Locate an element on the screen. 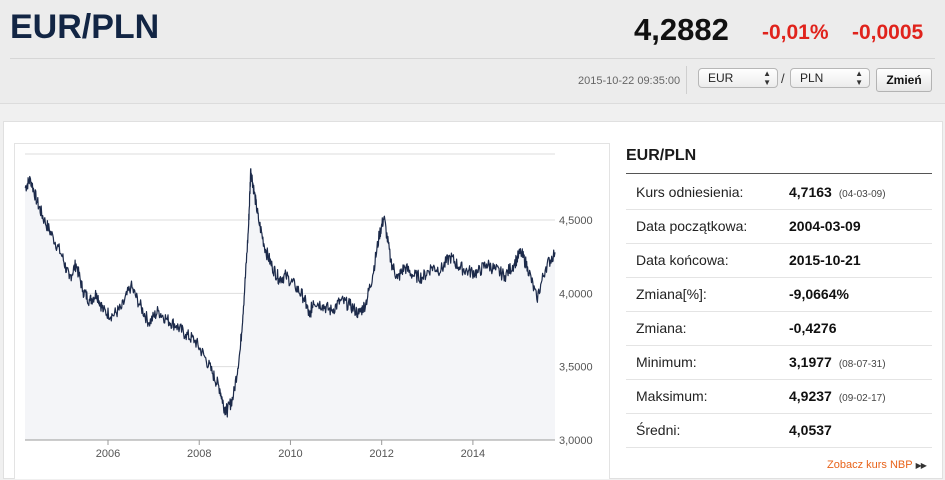 The image size is (945, 480). to-currency-value: PLN is located at coordinates (812, 78).